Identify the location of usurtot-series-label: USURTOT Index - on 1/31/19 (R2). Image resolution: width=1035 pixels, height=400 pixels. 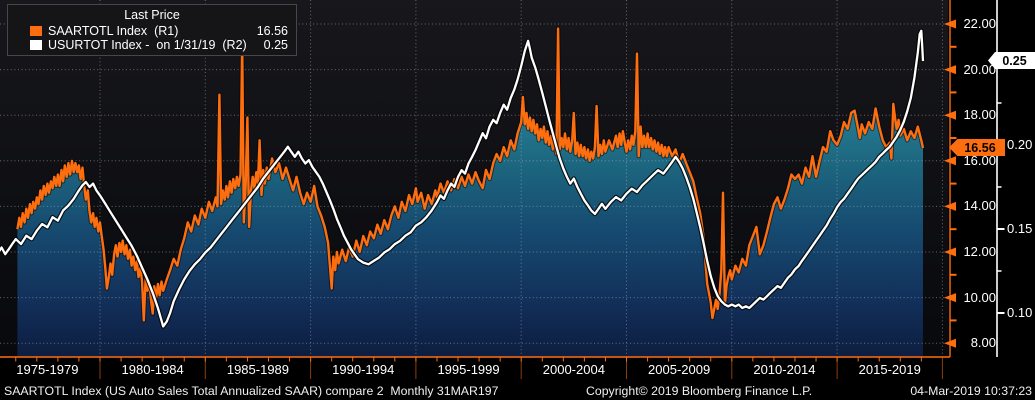
(147, 44).